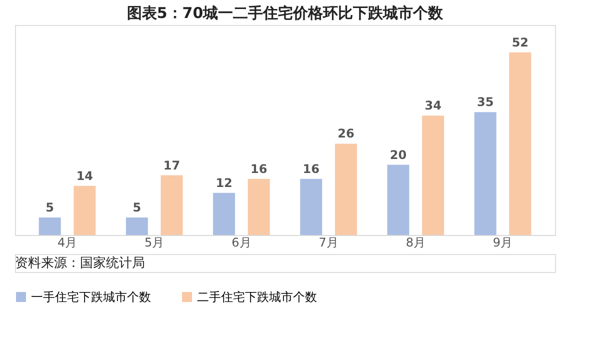 This screenshot has width=606, height=346. What do you see at coordinates (171, 165) in the screenshot?
I see `data-label: 17` at bounding box center [171, 165].